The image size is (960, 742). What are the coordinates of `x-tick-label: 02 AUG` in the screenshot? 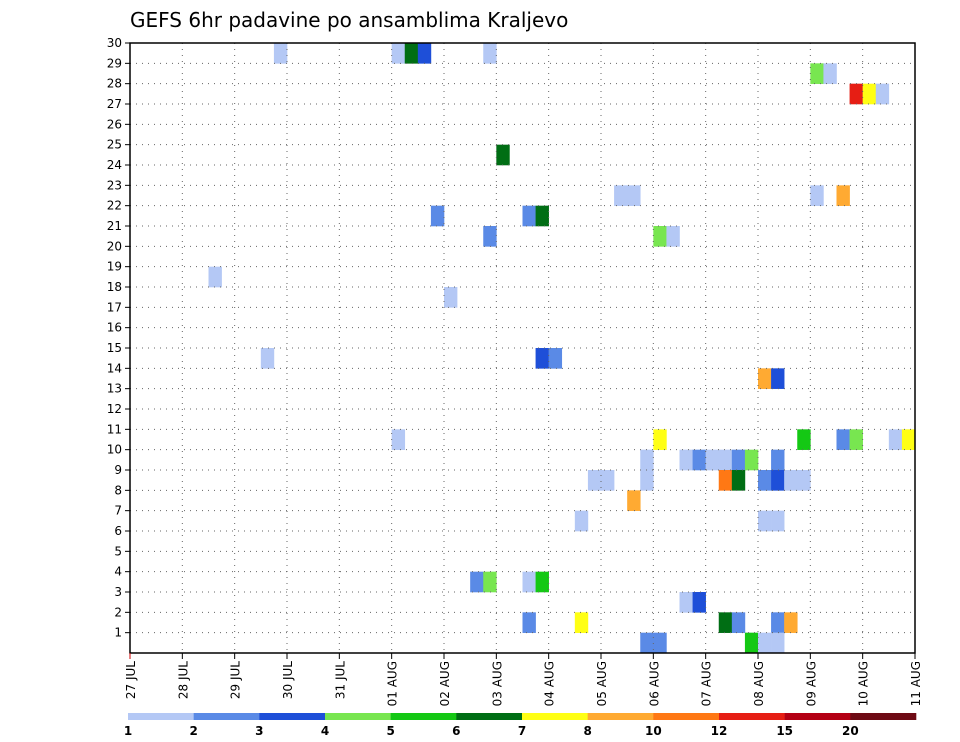 It's located at (445, 683).